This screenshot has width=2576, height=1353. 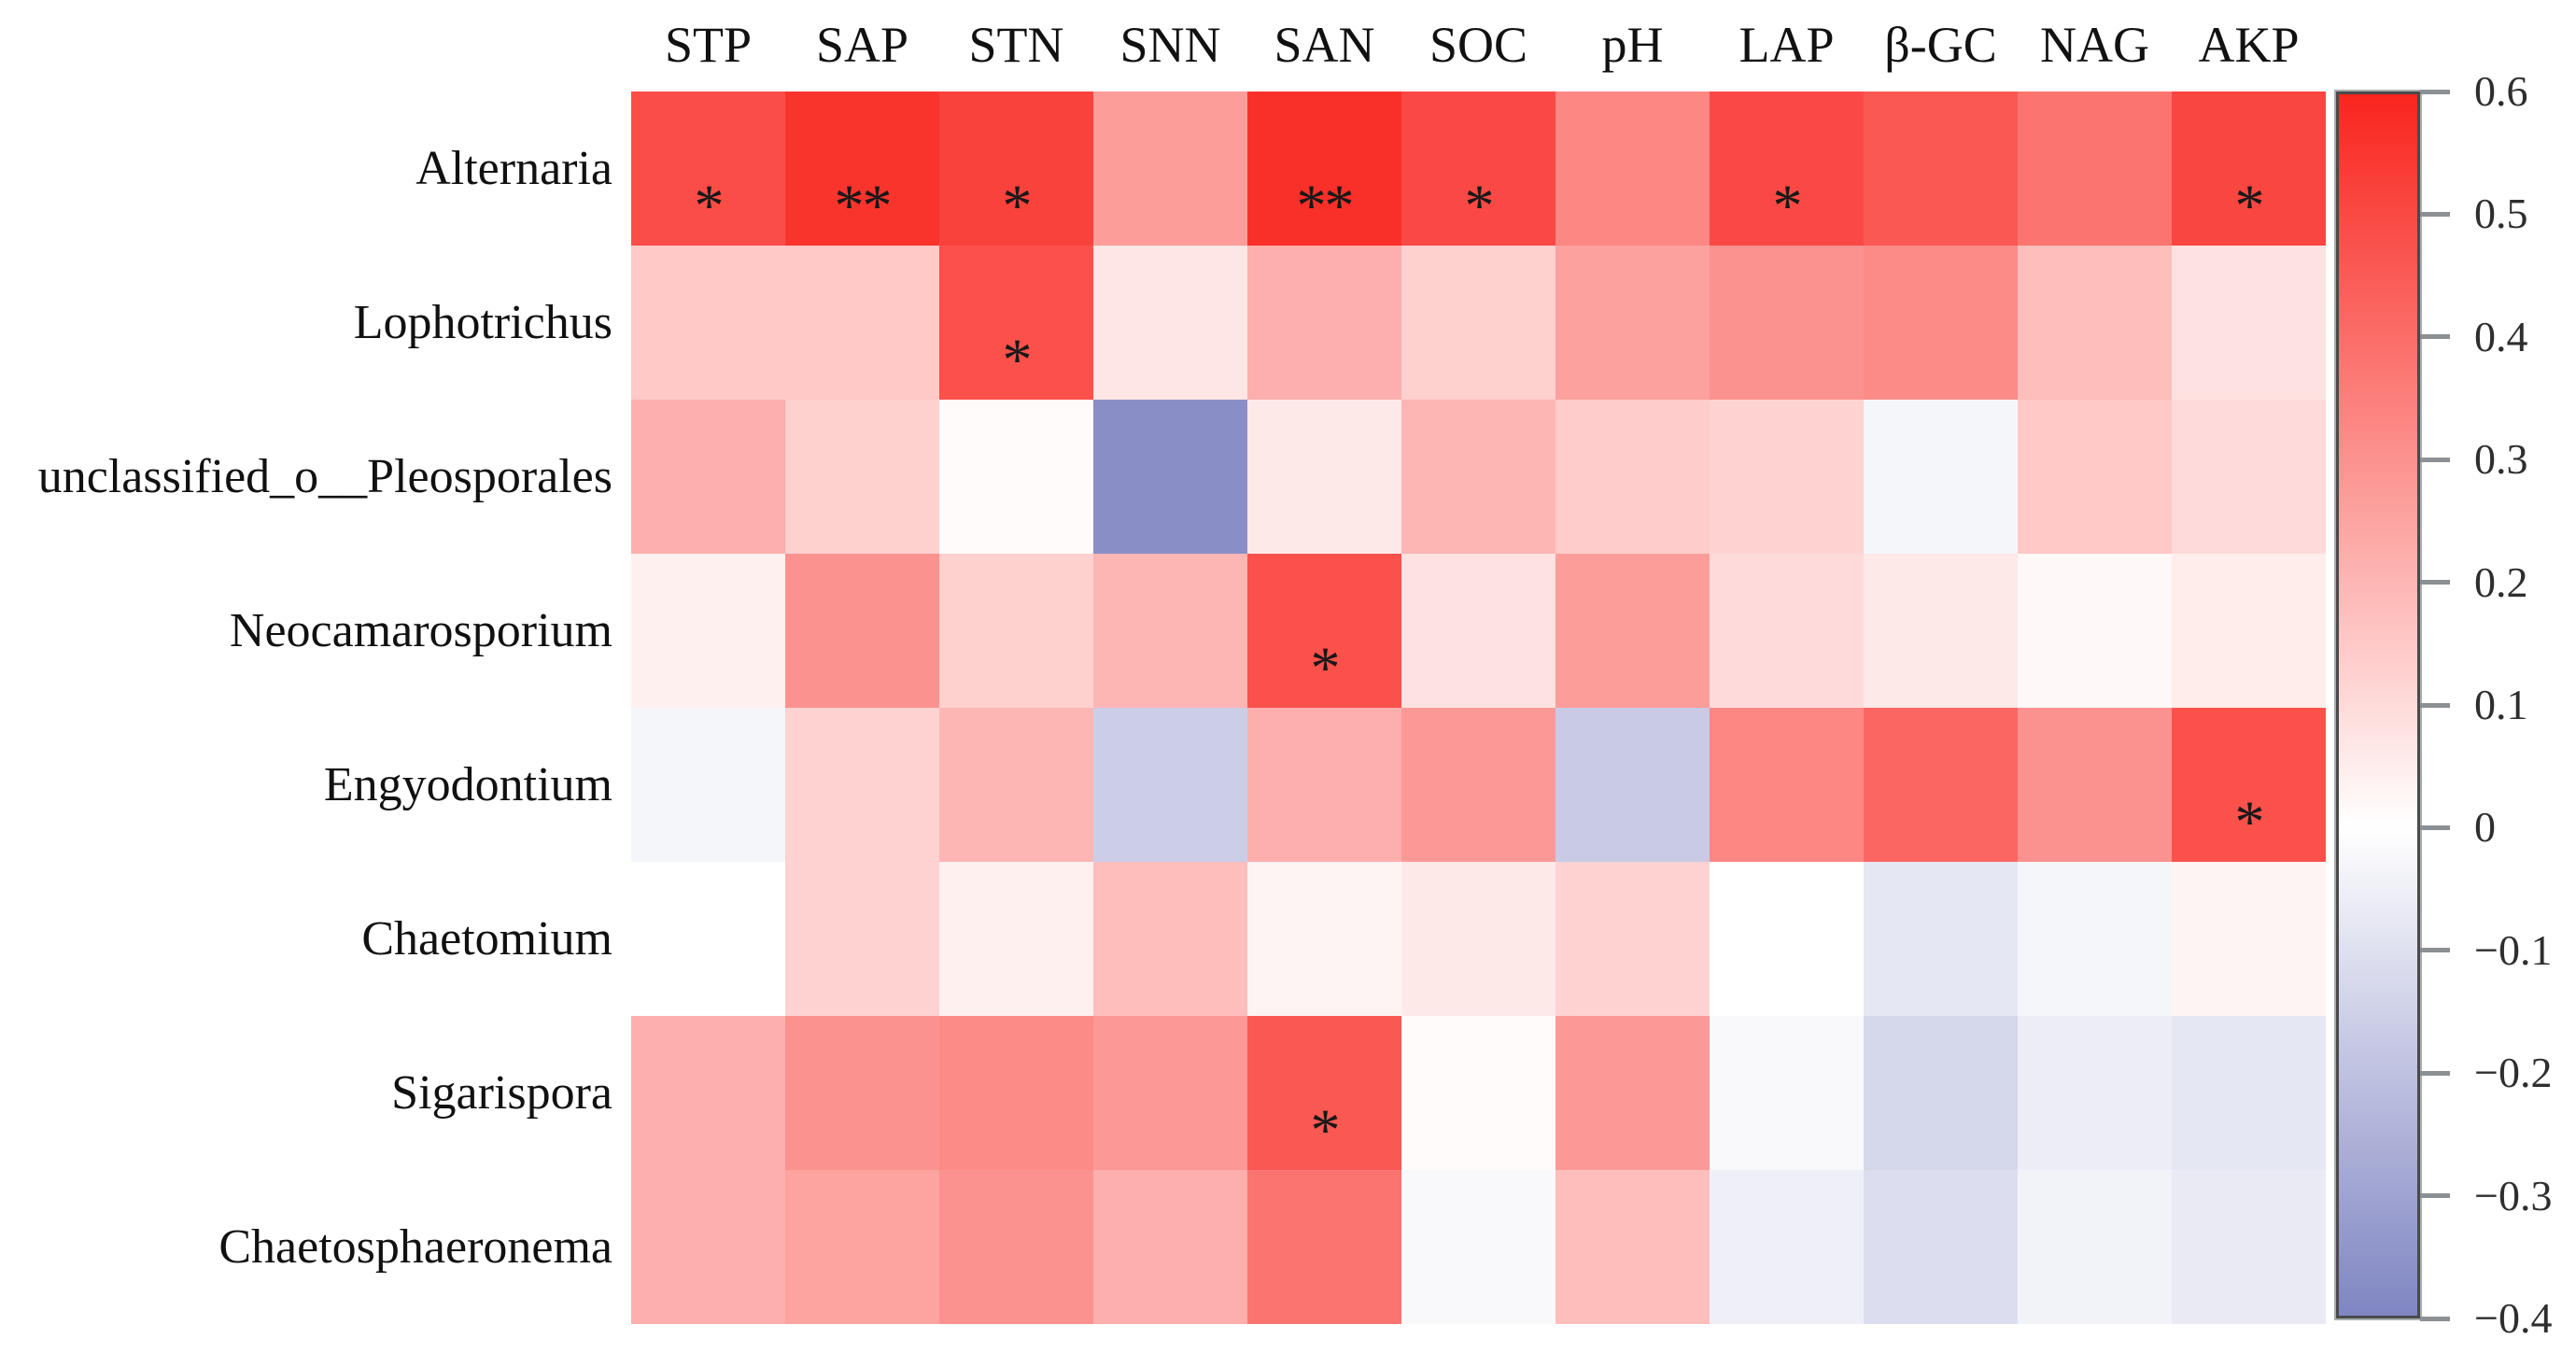 What do you see at coordinates (2513, 950) in the screenshot?
I see `colorbar-tick-label: −0.1` at bounding box center [2513, 950].